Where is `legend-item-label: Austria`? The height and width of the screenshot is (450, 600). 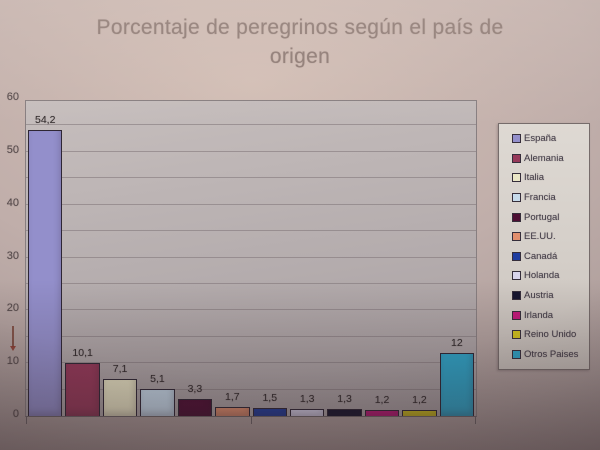
legend-item-label: Austria is located at coordinates (539, 295).